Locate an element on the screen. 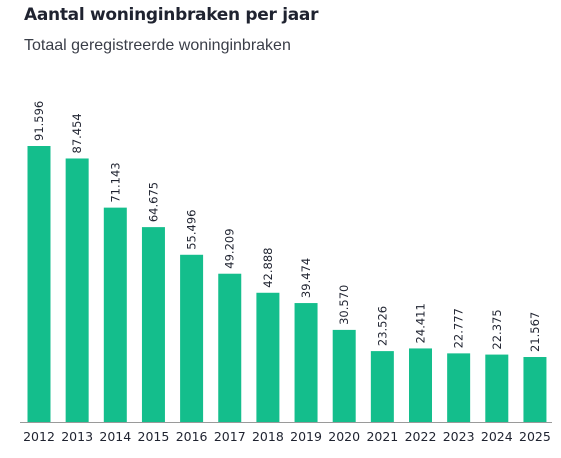  bar-2019 is located at coordinates (306, 362).